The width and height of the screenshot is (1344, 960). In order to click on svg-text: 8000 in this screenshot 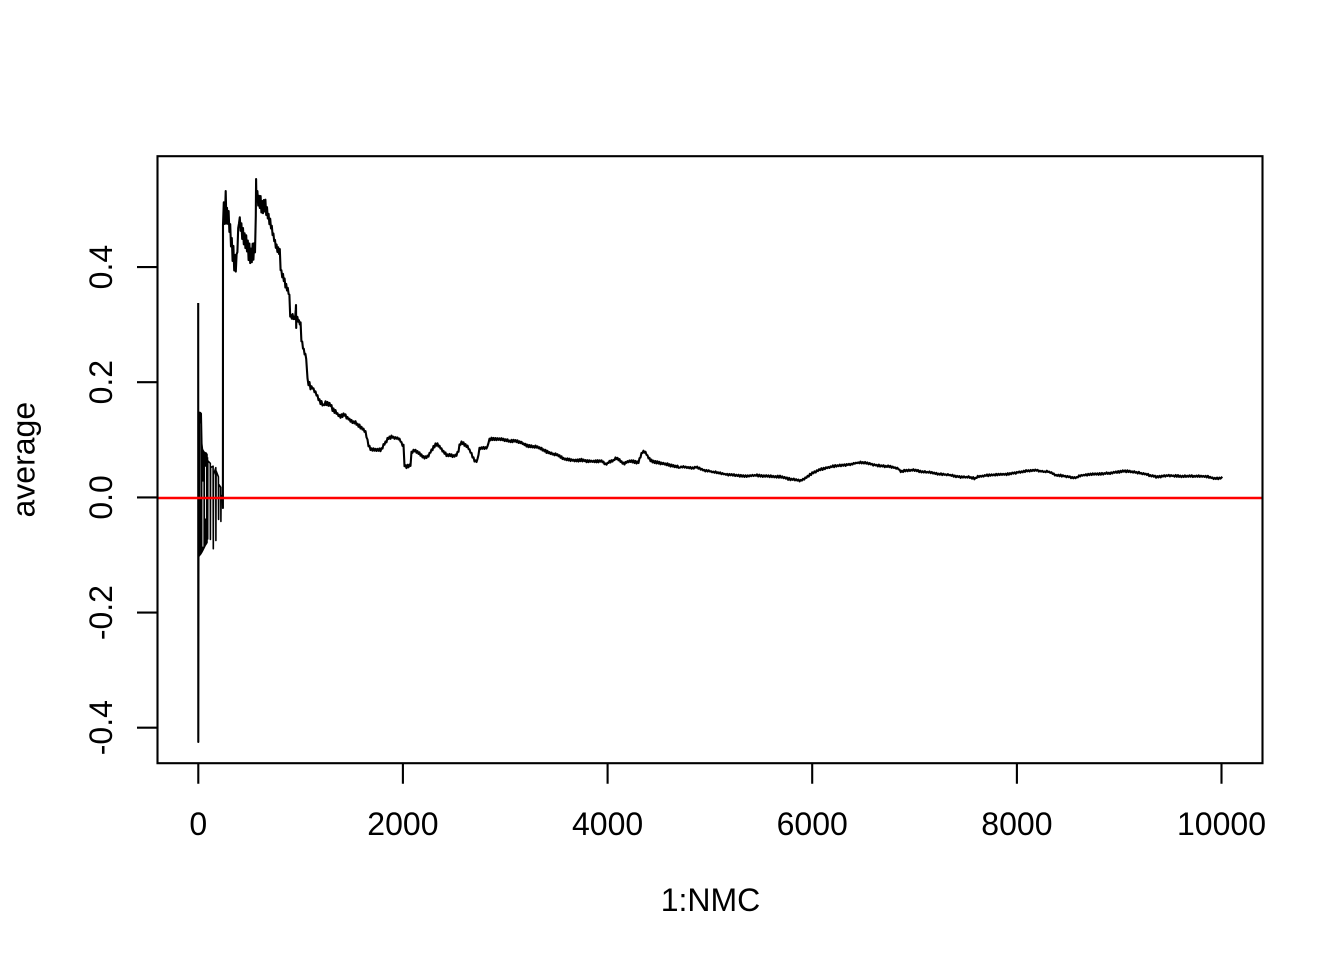, I will do `click(1016, 824)`.